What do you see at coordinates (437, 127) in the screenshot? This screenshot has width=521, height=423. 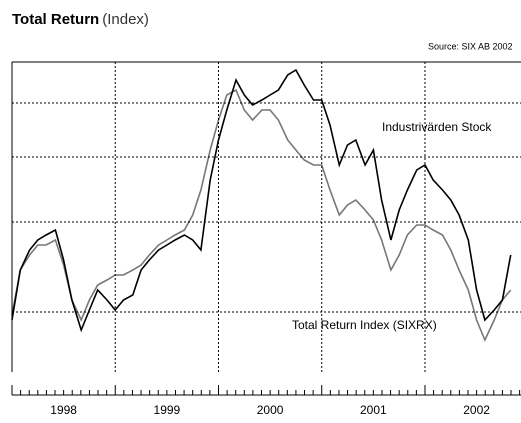 I see `annotation: Industrivärden Stock` at bounding box center [437, 127].